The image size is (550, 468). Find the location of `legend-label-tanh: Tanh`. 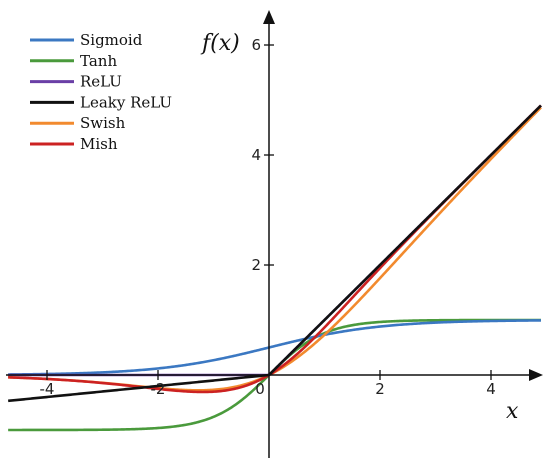

legend-label-tanh: Tanh is located at coordinates (98, 61).